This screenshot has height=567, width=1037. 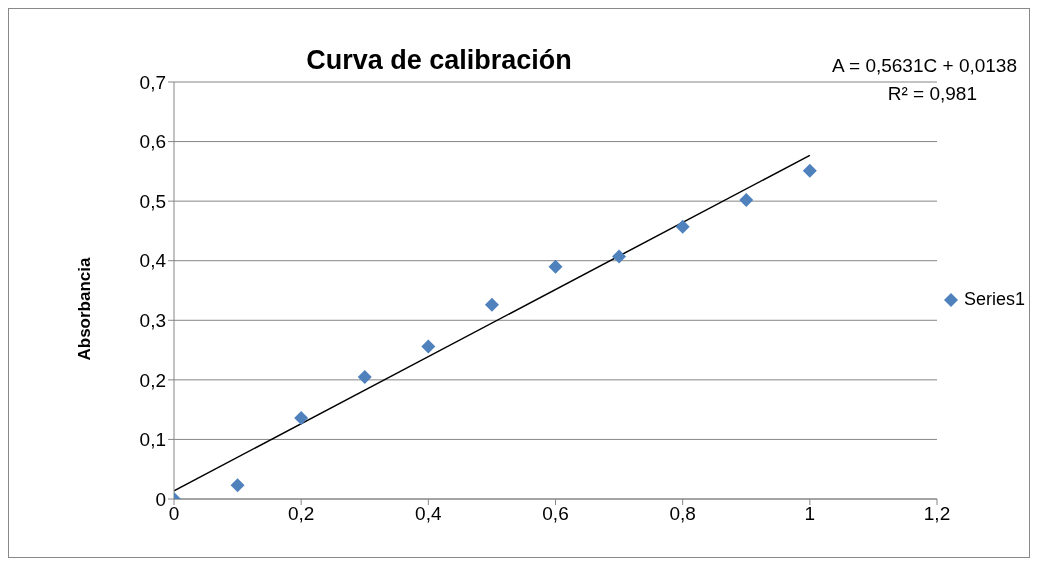 What do you see at coordinates (932, 94) in the screenshot?
I see `annotation: R² = 0,981` at bounding box center [932, 94].